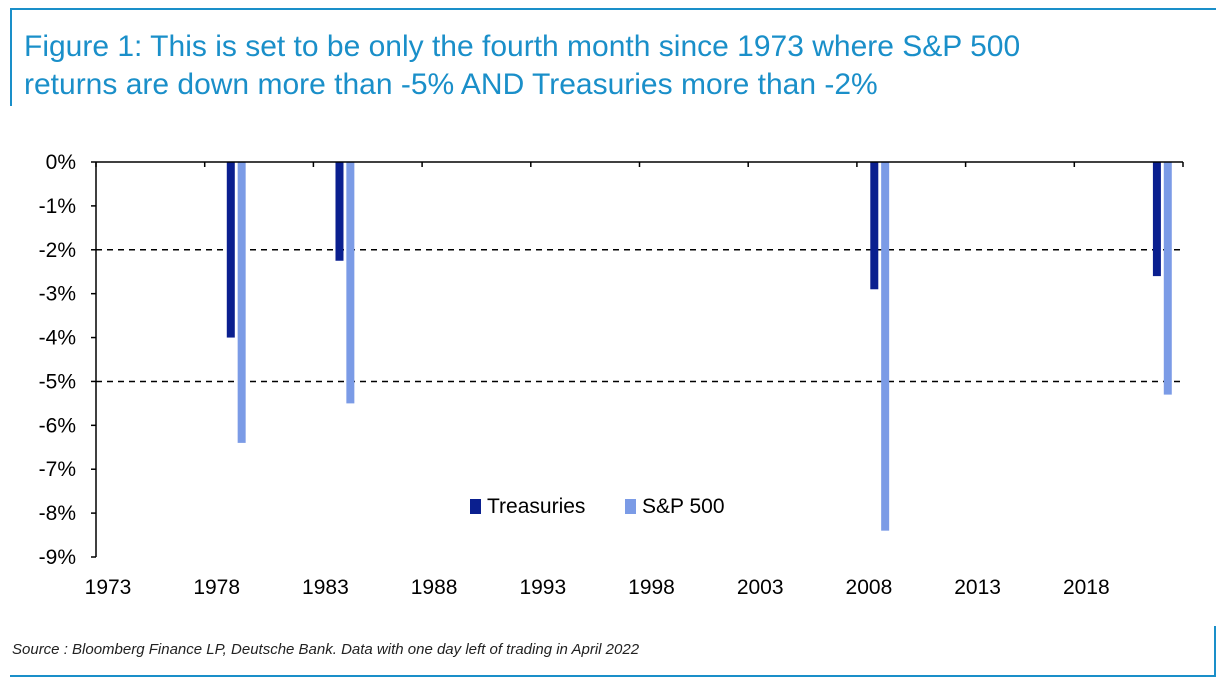 The width and height of the screenshot is (1226, 690). I want to click on title-left-border, so click(11, 57).